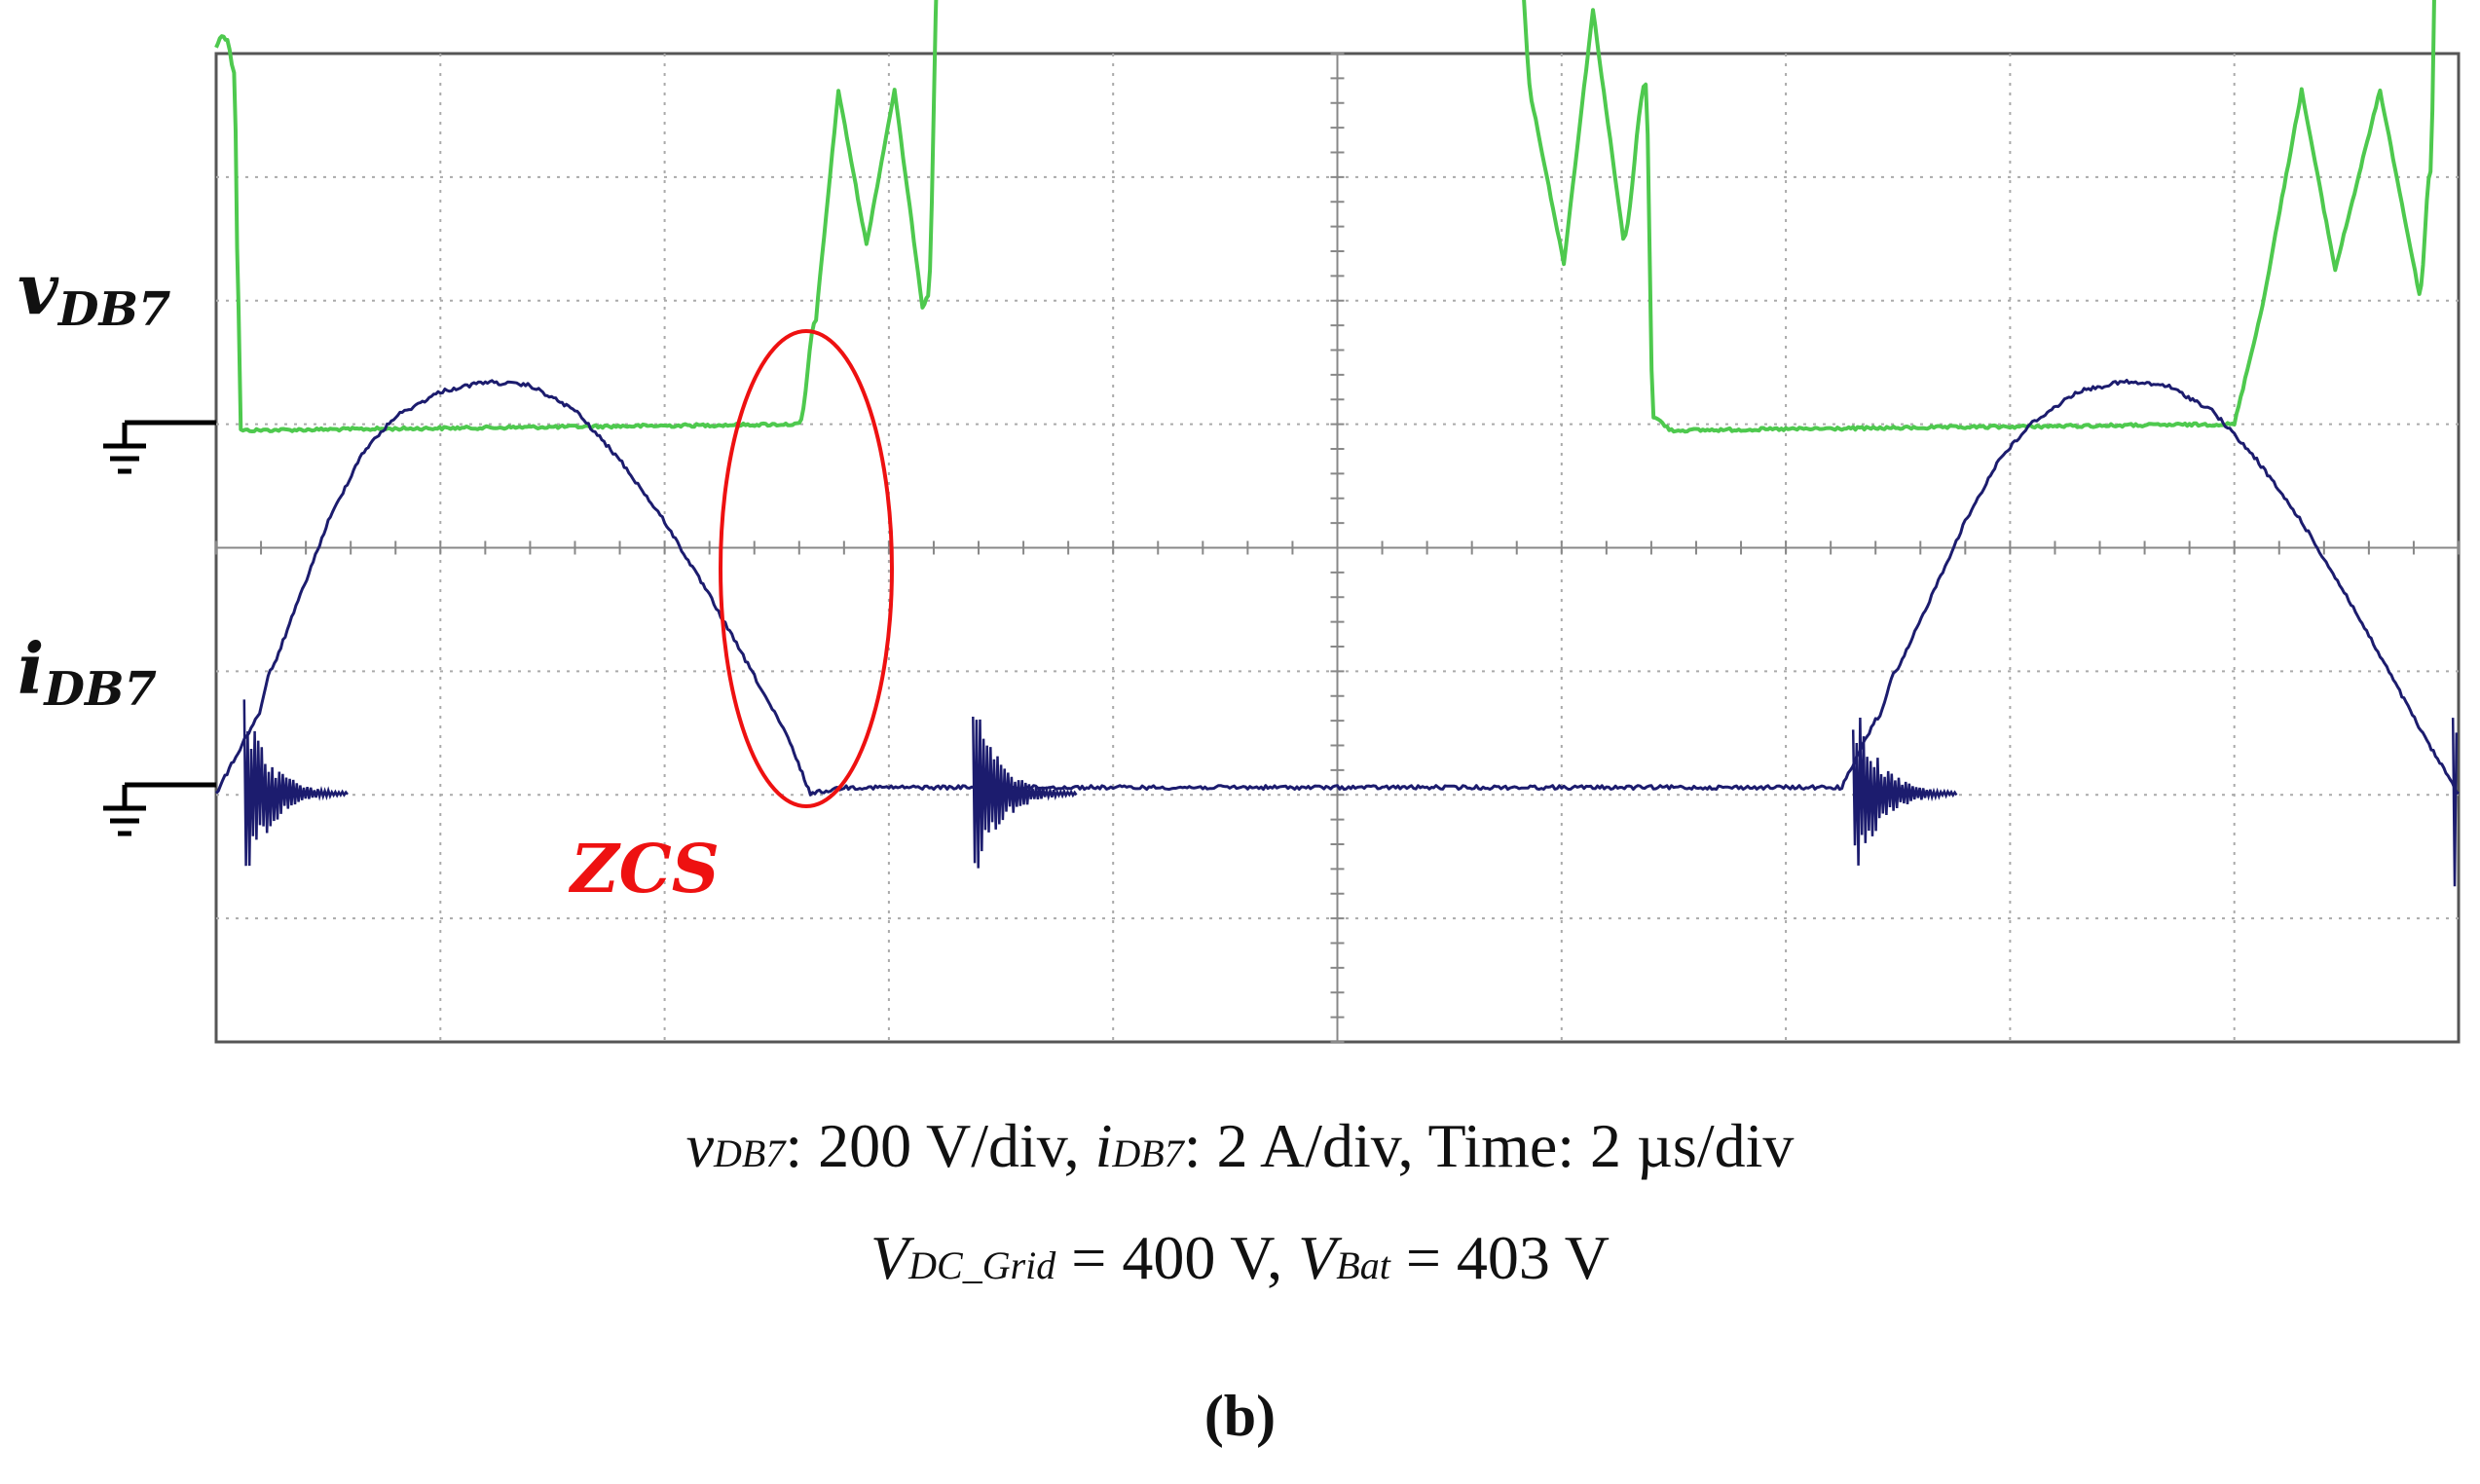 This screenshot has height=1484, width=2480. What do you see at coordinates (1104, 1145) in the screenshot?
I see `caption-i-symbol: i` at bounding box center [1104, 1145].